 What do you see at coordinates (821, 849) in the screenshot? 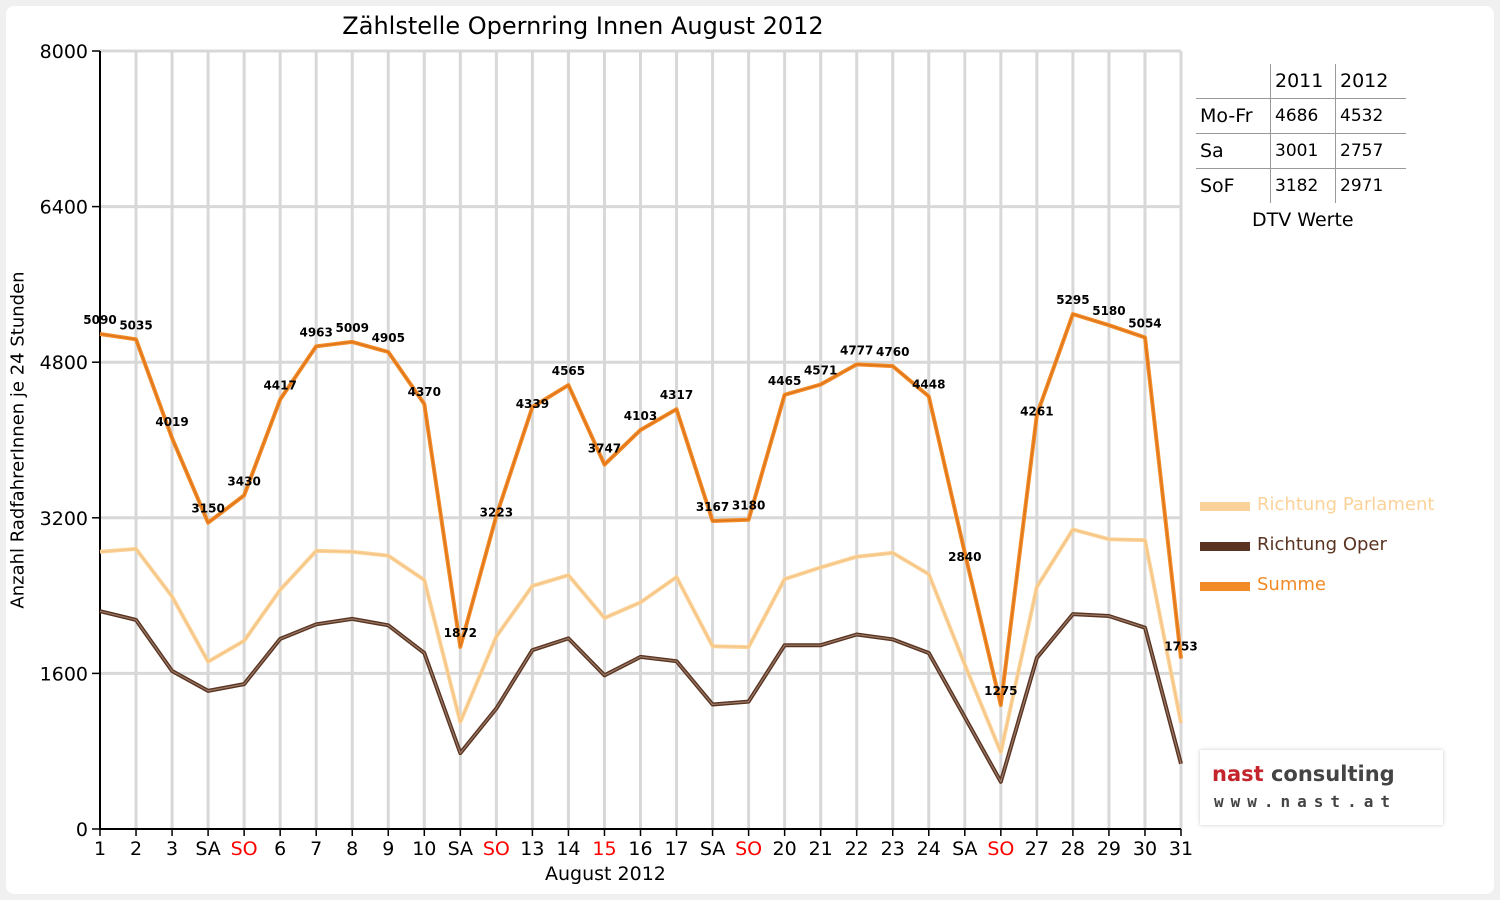
I see `x-tick-label: 21` at bounding box center [821, 849].